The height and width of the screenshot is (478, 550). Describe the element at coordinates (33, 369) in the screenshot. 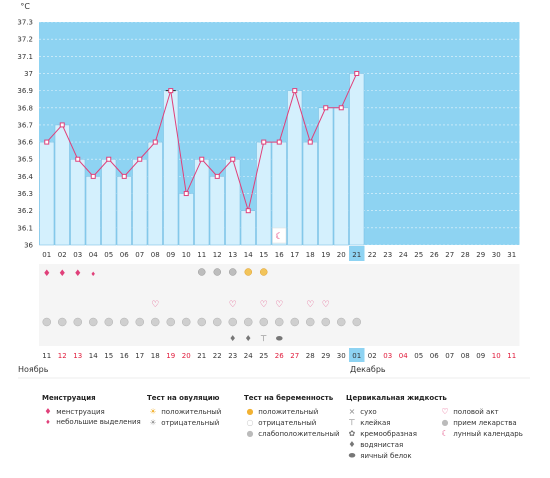

I see `month-label-start: Ноябрь` at that location.